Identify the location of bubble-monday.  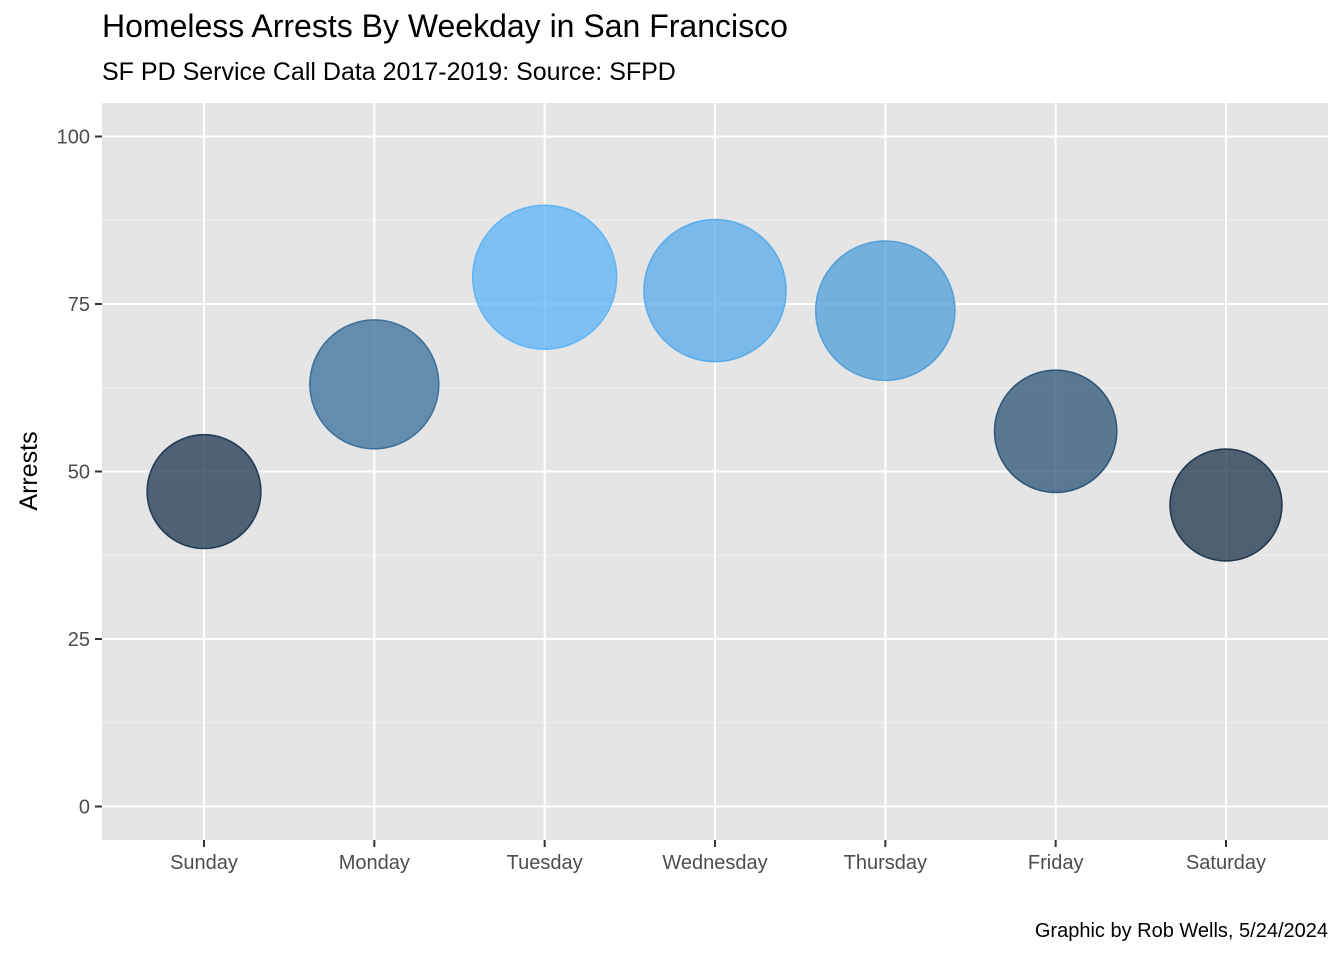
(374, 384).